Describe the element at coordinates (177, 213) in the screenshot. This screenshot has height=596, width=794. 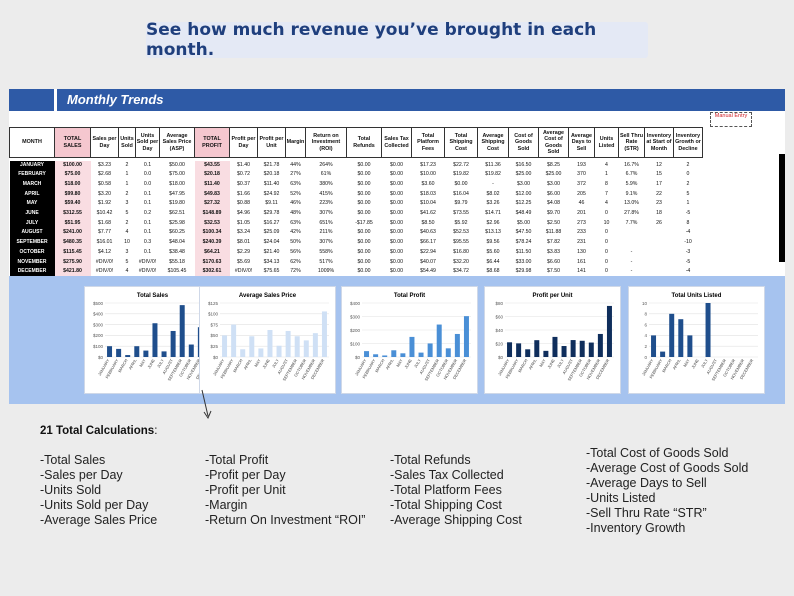
I see `table-cell: $62.51` at that location.